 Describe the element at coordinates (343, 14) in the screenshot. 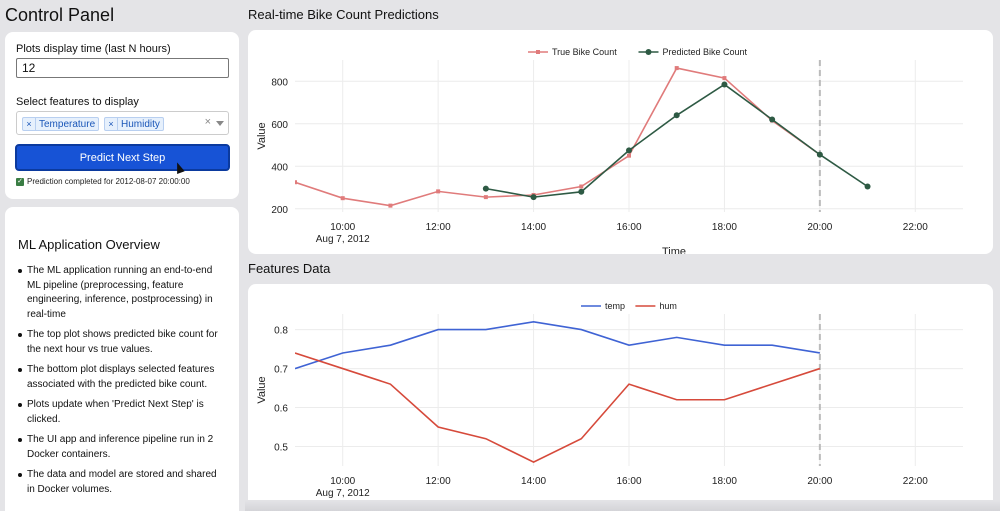

I see `predictions-section-title: Real-time Bike Count Predictions` at that location.